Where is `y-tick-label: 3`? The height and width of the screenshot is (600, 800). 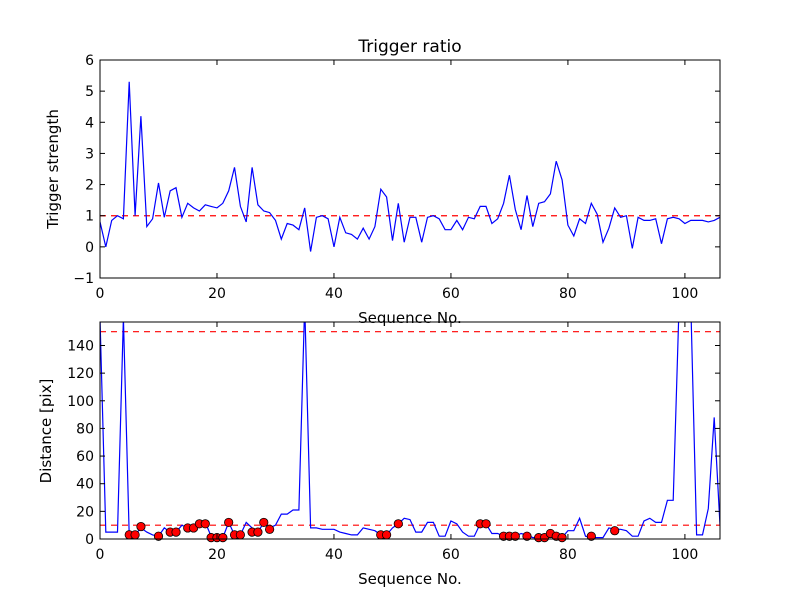 y-tick-label: 3 is located at coordinates (89, 154).